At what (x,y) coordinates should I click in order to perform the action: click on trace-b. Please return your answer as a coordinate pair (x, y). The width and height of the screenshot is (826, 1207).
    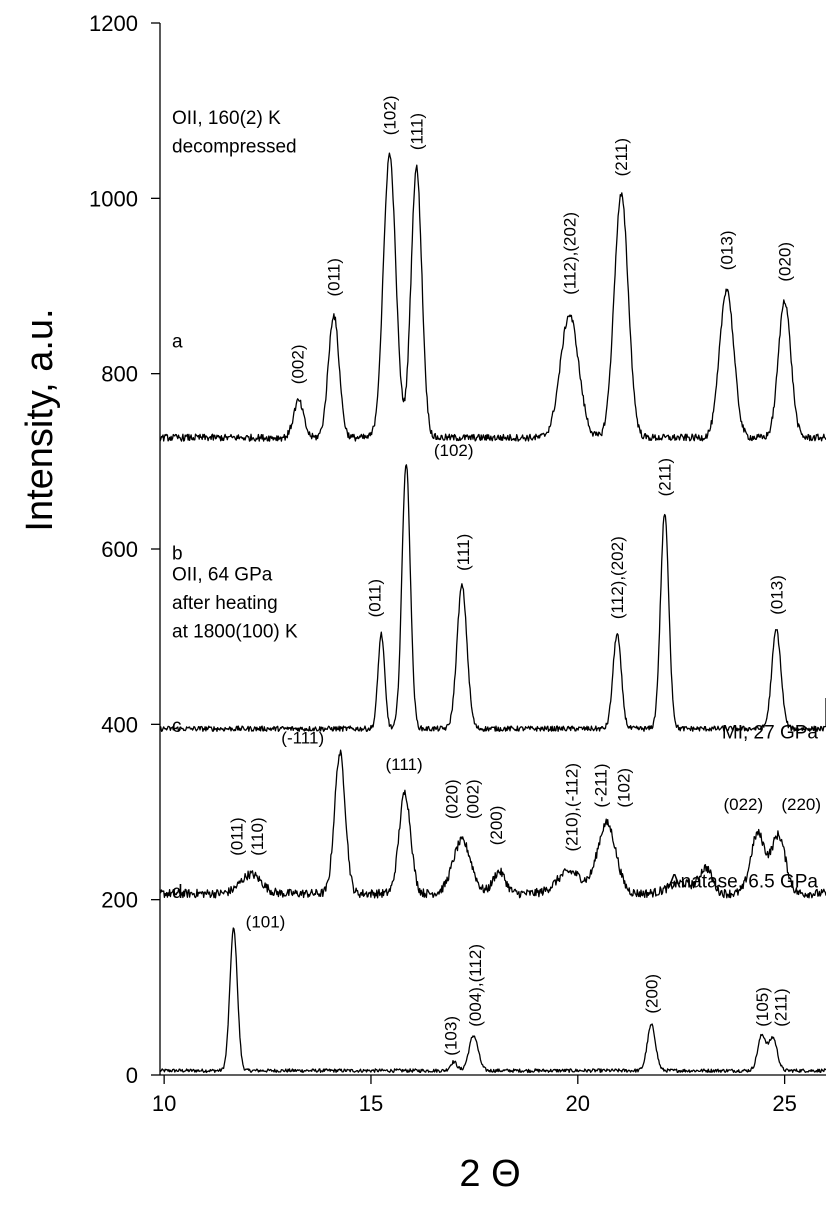
    Looking at the image, I should click on (492, 824).